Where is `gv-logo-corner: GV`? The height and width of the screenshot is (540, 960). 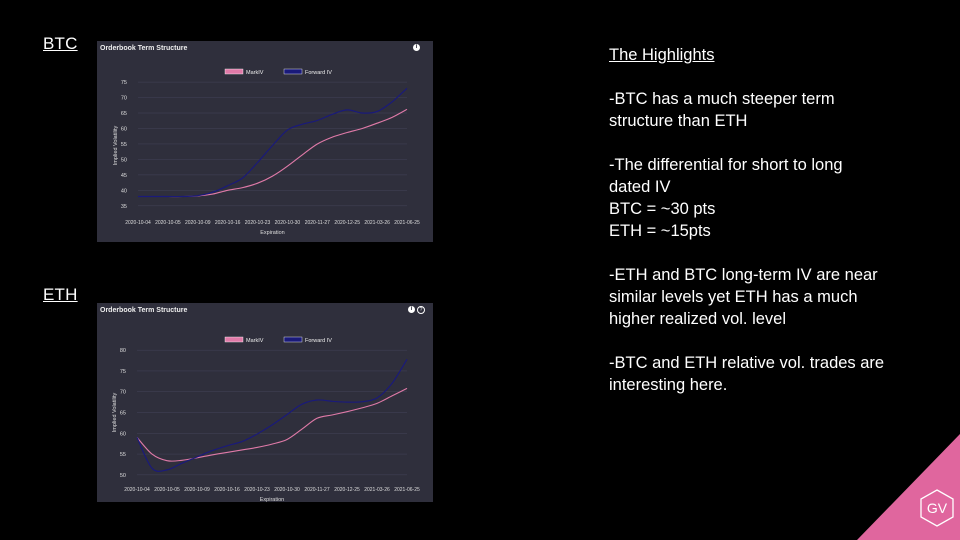 gv-logo-corner: GV is located at coordinates (908, 487).